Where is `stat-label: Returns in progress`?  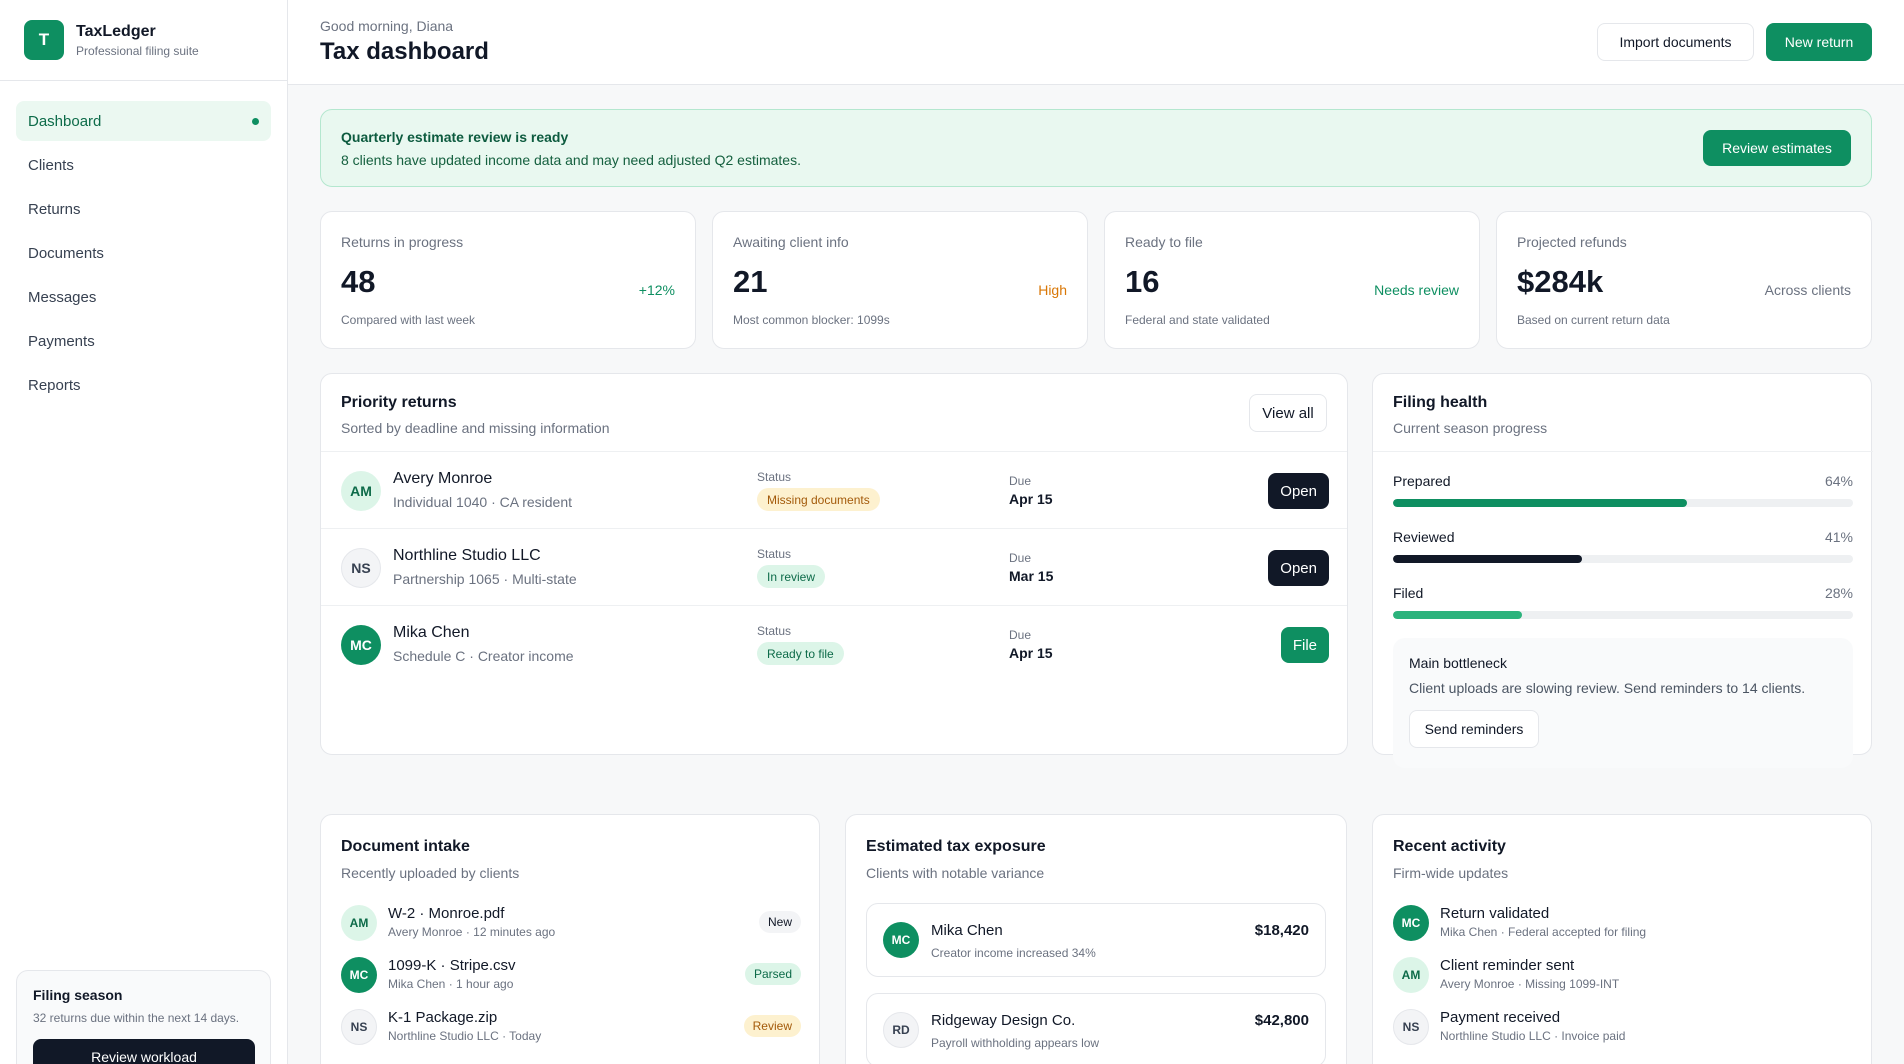
stat-label: Returns in progress is located at coordinates (402, 242).